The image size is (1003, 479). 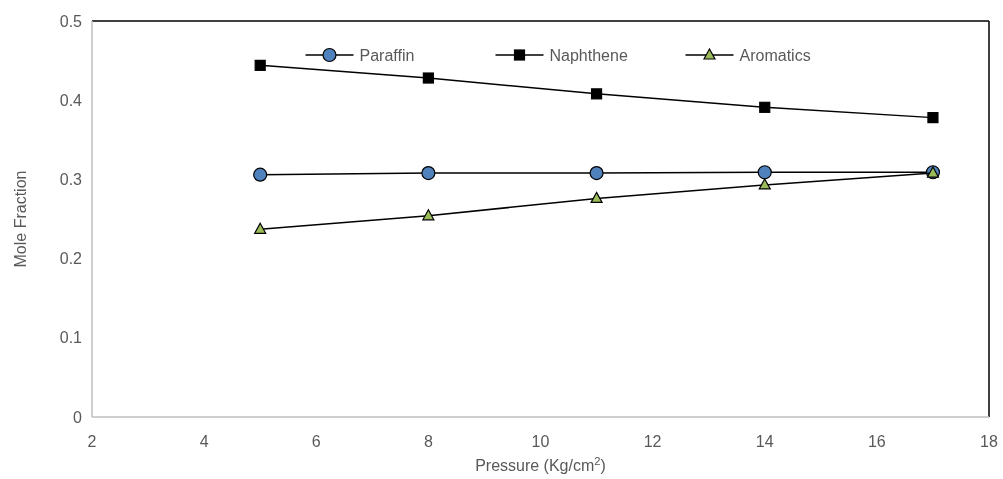 What do you see at coordinates (78, 417) in the screenshot?
I see `y-tick-label: 0` at bounding box center [78, 417].